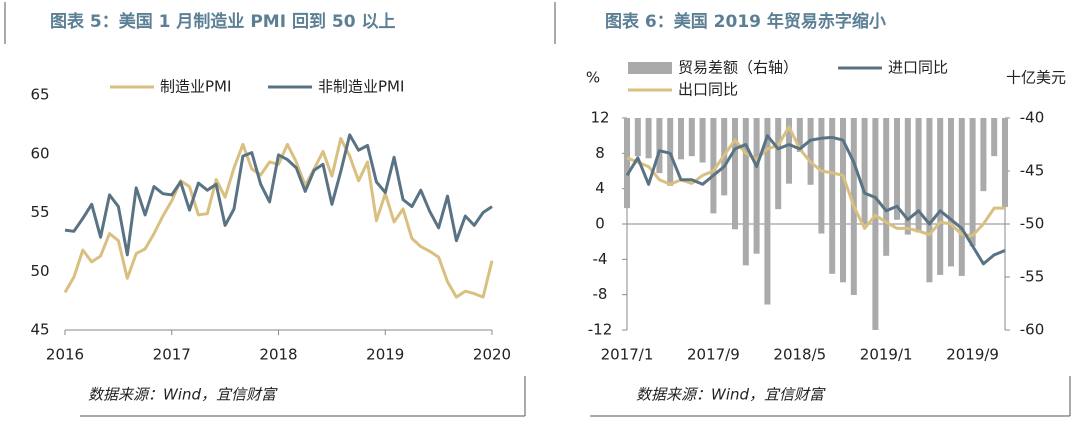 Image resolution: width=1080 pixels, height=429 pixels. What do you see at coordinates (39, 153) in the screenshot?
I see `y-tick-label: 60` at bounding box center [39, 153].